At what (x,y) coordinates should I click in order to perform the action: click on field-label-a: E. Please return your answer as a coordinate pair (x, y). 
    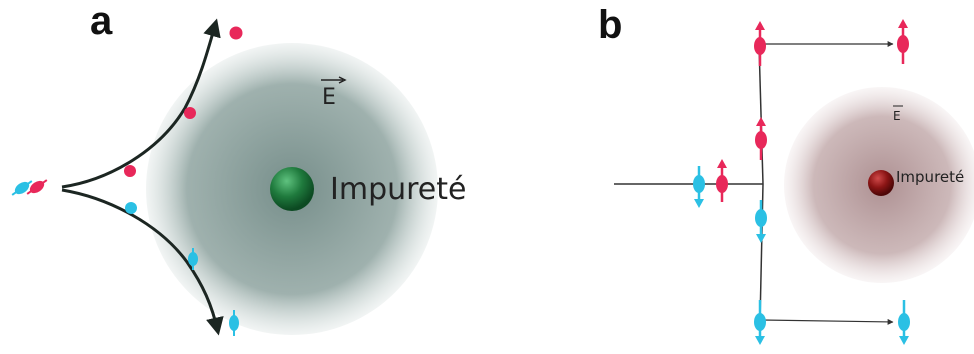
    Looking at the image, I should click on (329, 97).